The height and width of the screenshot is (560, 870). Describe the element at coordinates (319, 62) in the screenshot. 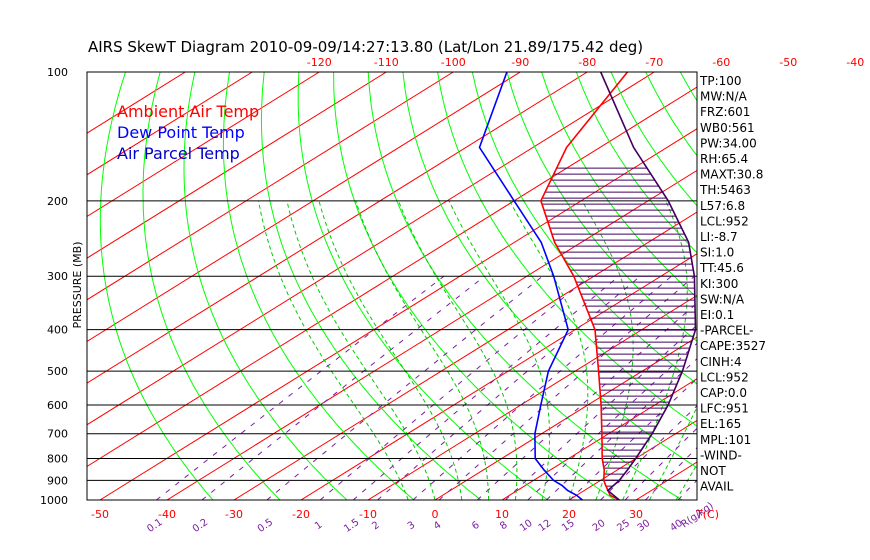

I see `top-temp-tick-label: -120` at that location.